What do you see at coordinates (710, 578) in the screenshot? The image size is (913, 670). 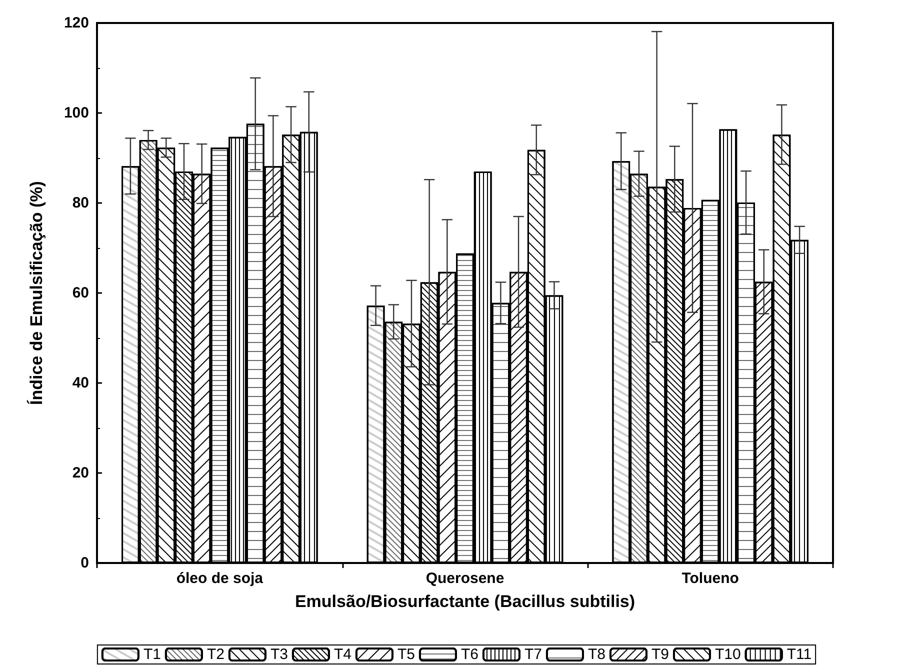 I see `x-tick-label: Tolueno` at bounding box center [710, 578].